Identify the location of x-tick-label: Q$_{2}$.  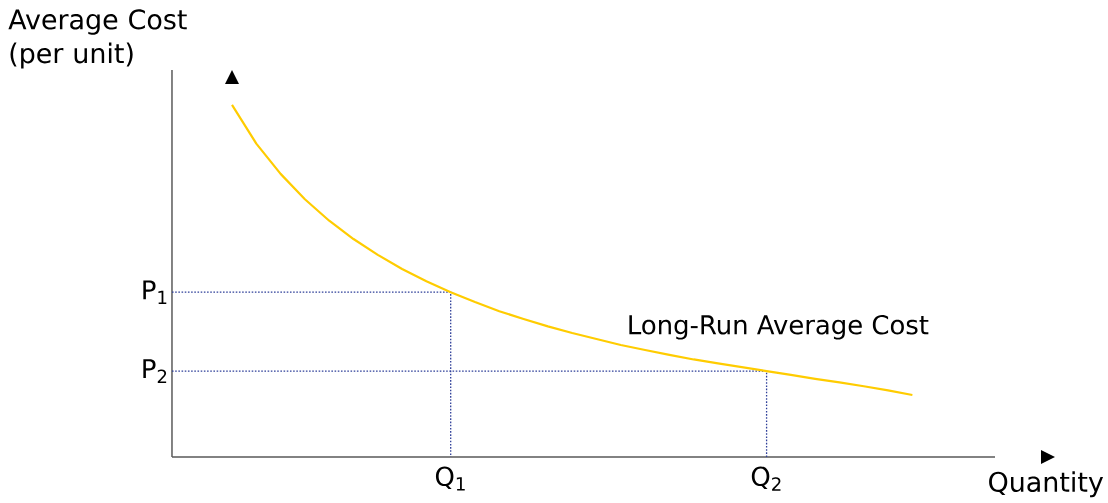
(766, 478).